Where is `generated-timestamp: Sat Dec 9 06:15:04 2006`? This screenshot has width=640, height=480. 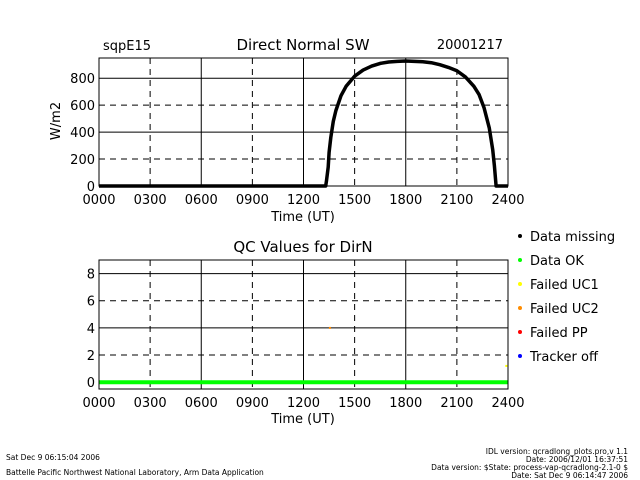
generated-timestamp: Sat Dec 9 06:15:04 2006 is located at coordinates (53, 457).